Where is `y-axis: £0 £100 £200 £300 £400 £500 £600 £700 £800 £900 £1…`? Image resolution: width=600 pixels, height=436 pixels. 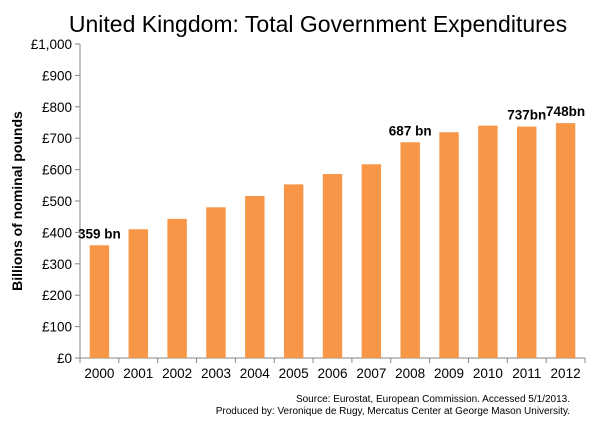
y-axis: £0 £100 £200 £300 £400 £500 £600 £700 £800 £900 £1… is located at coordinates (56, 201).